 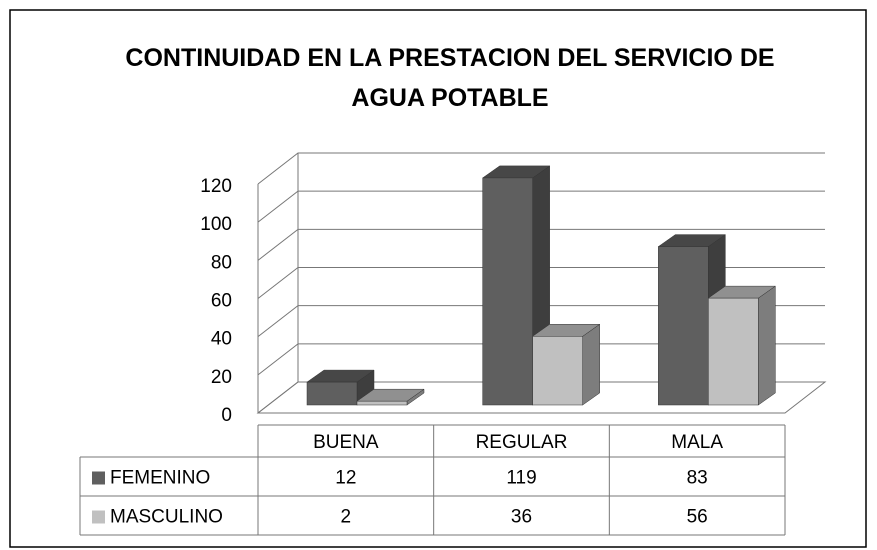 I want to click on table-value: 2, so click(x=346, y=517).